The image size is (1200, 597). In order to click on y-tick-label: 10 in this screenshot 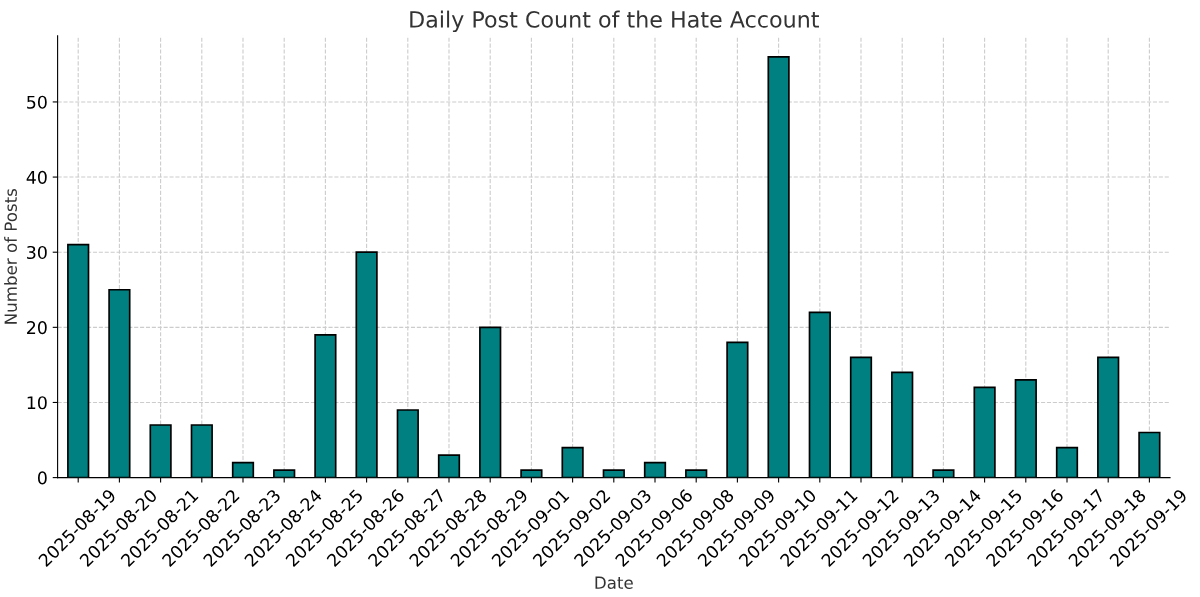, I will do `click(37, 403)`.